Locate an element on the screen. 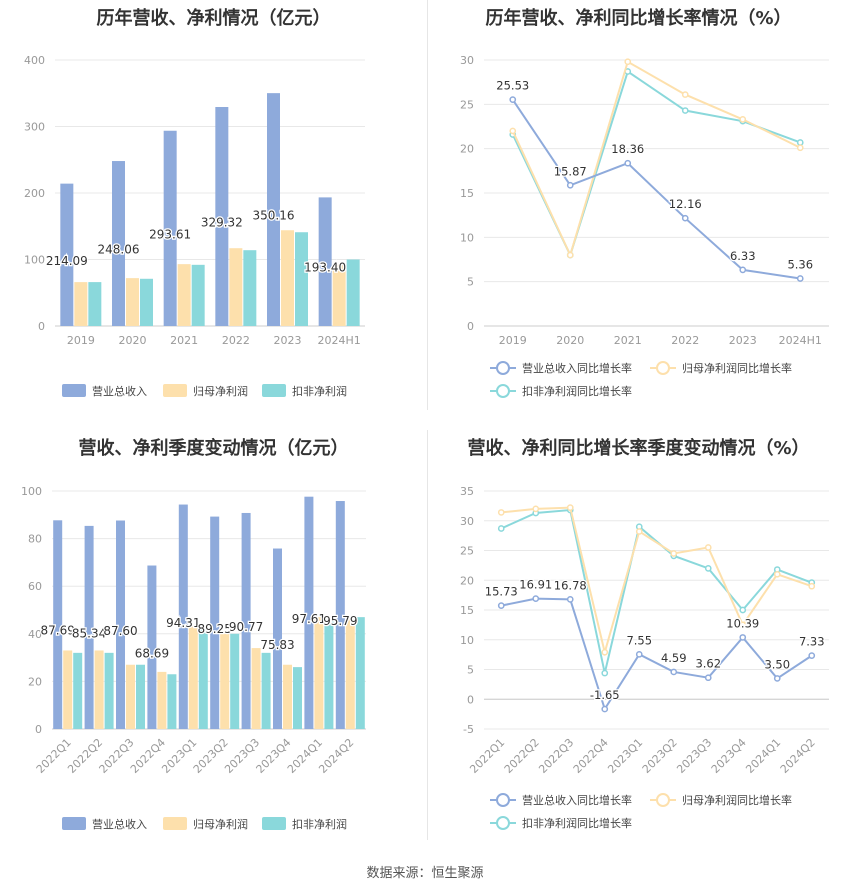 The image size is (850, 891). data-label: 7.55 is located at coordinates (639, 640).